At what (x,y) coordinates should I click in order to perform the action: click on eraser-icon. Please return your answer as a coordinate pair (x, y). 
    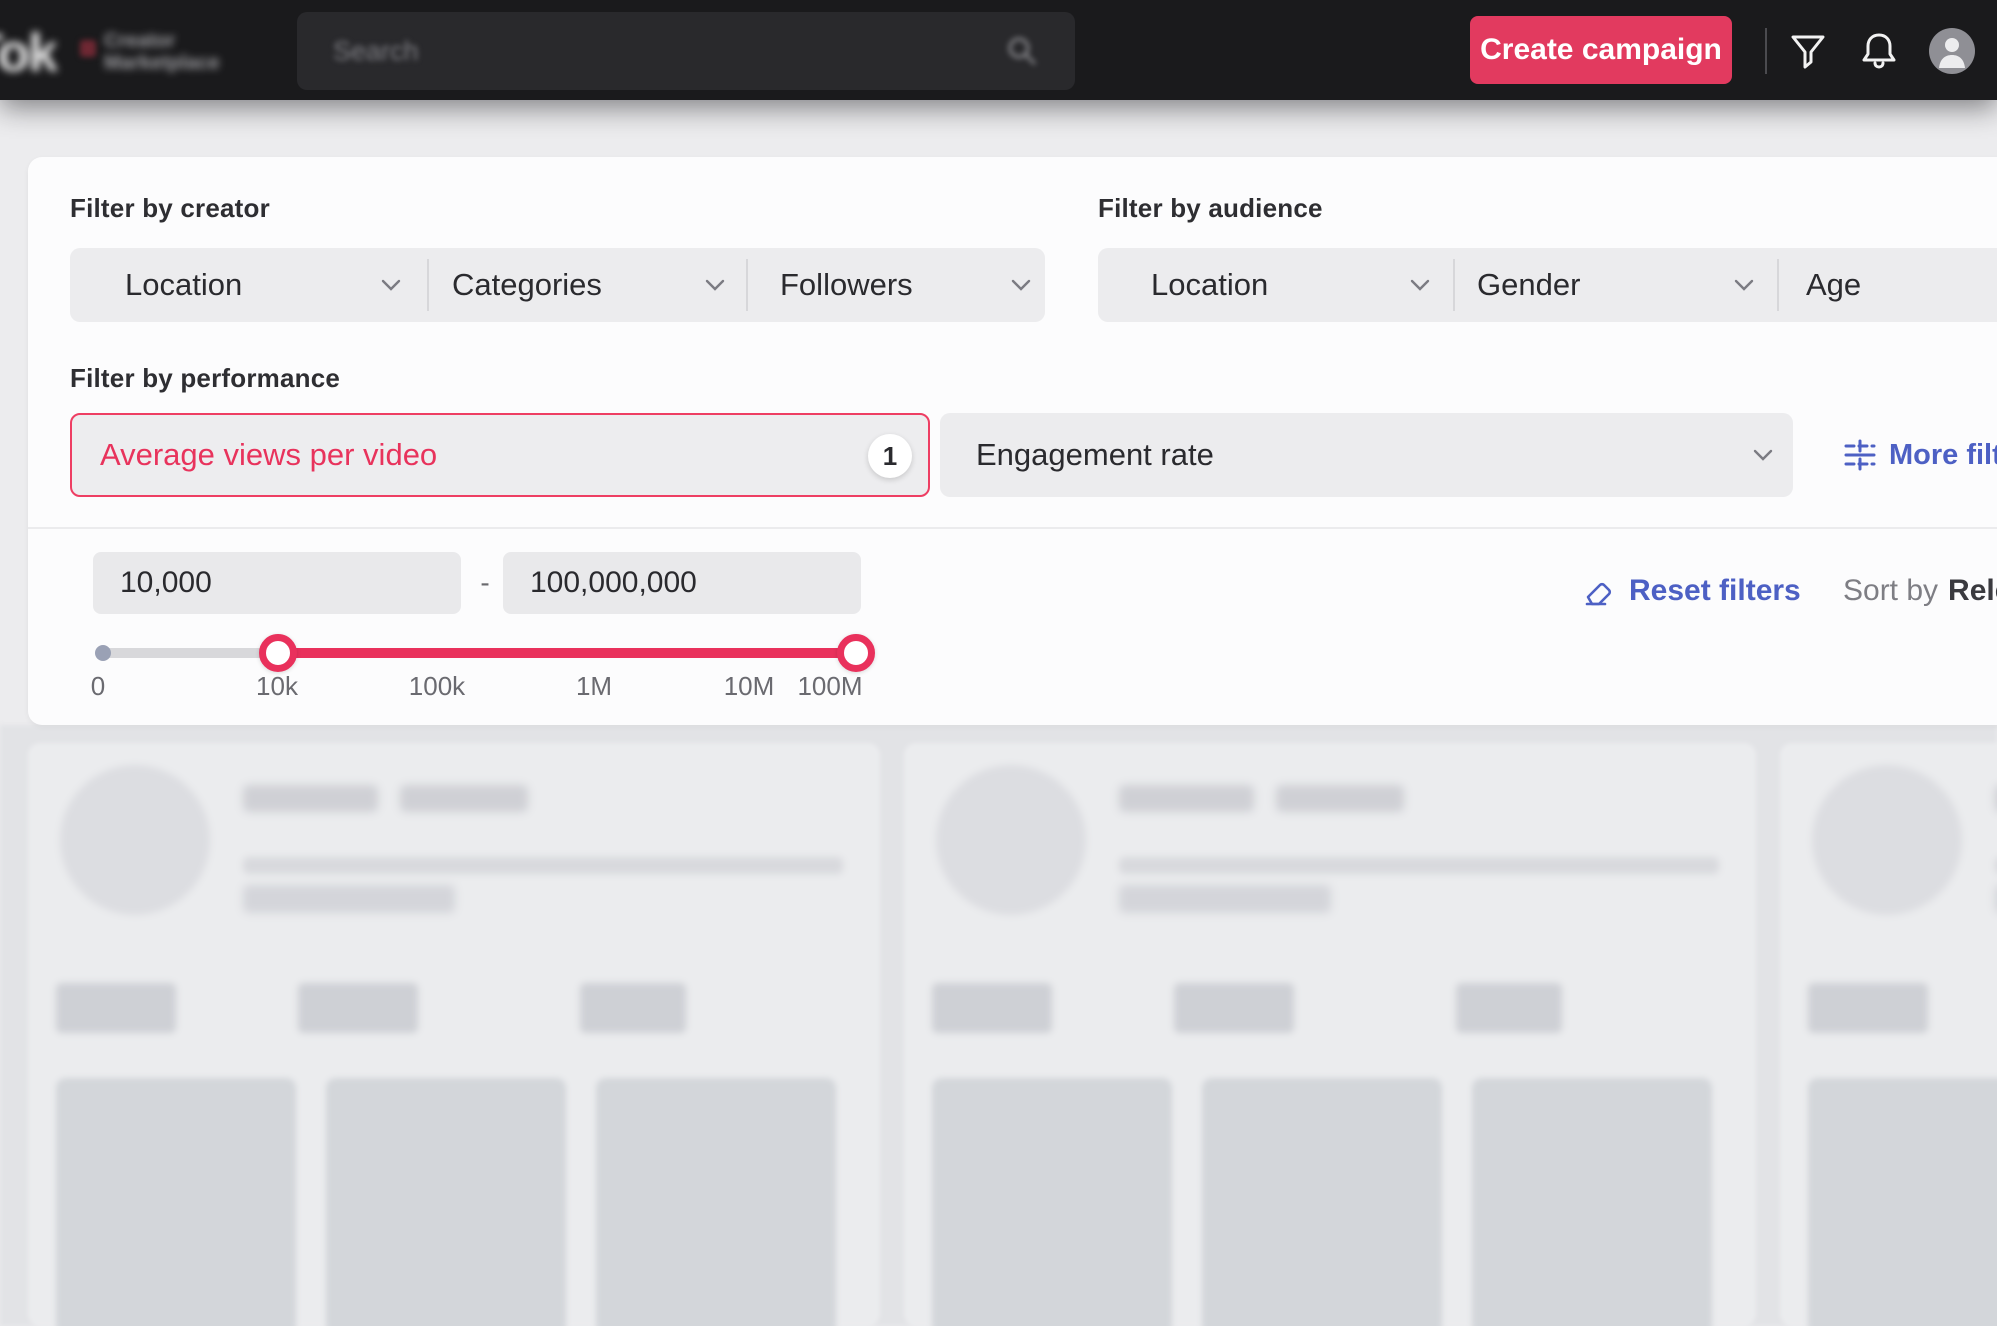
    Looking at the image, I should click on (1599, 591).